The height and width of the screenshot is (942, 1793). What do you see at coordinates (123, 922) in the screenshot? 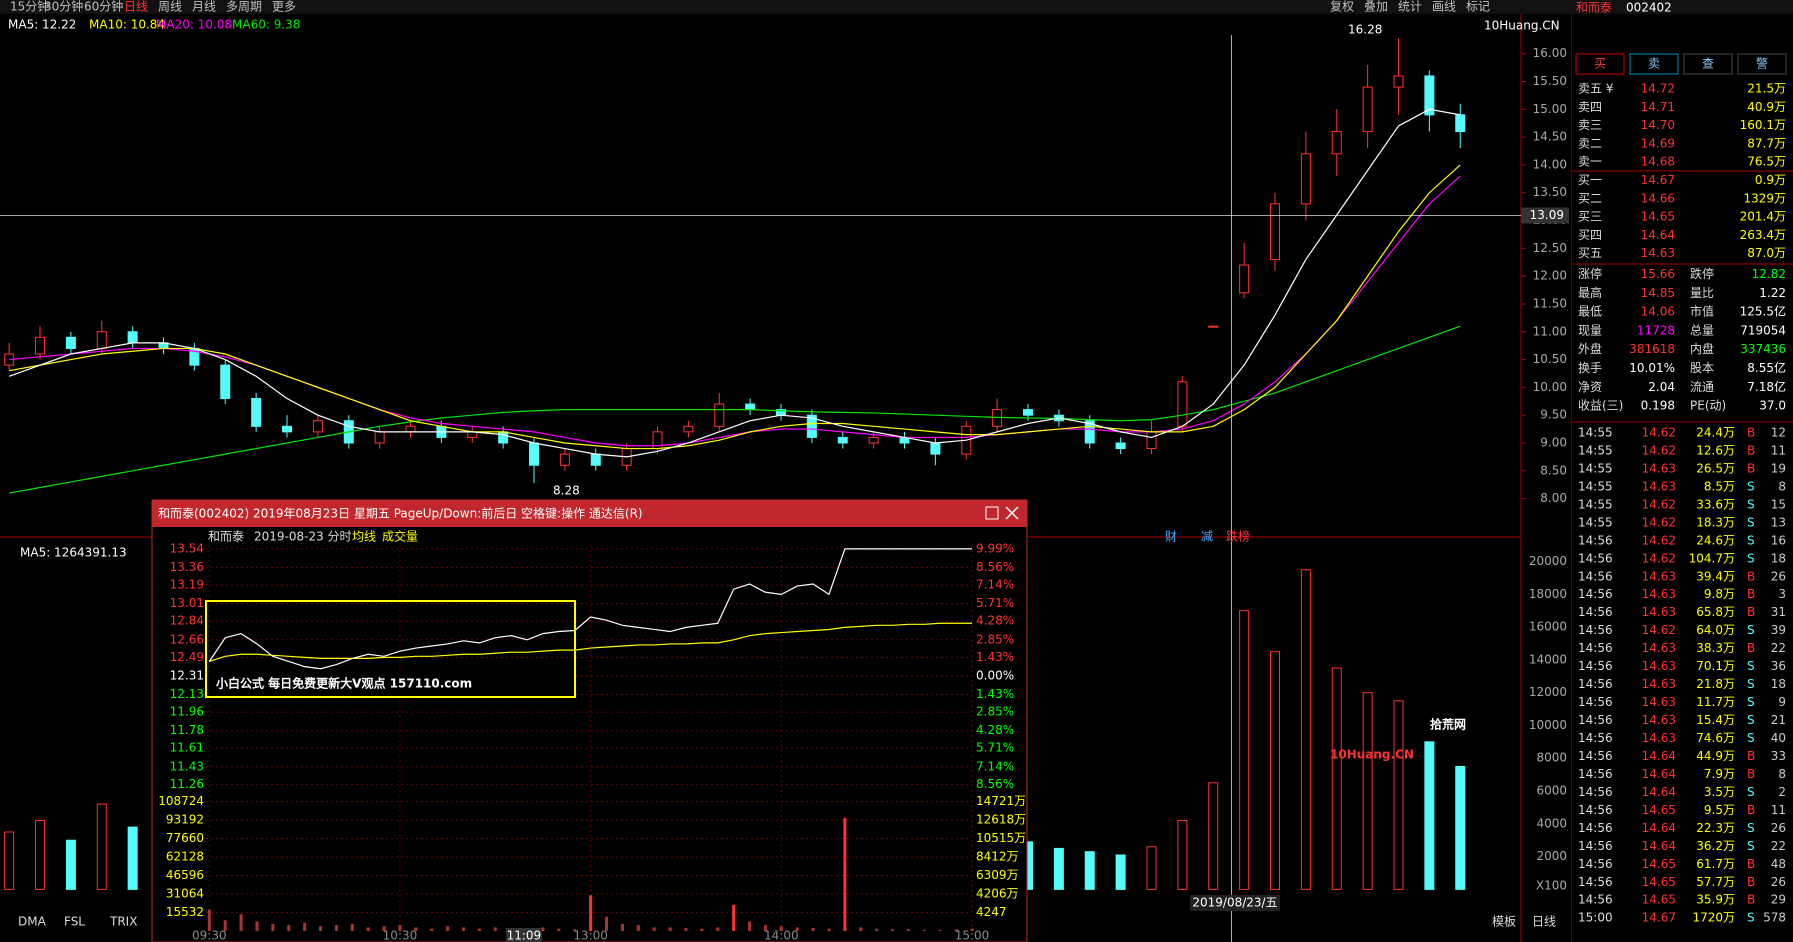
I see `indicator-tab: TRIX` at bounding box center [123, 922].